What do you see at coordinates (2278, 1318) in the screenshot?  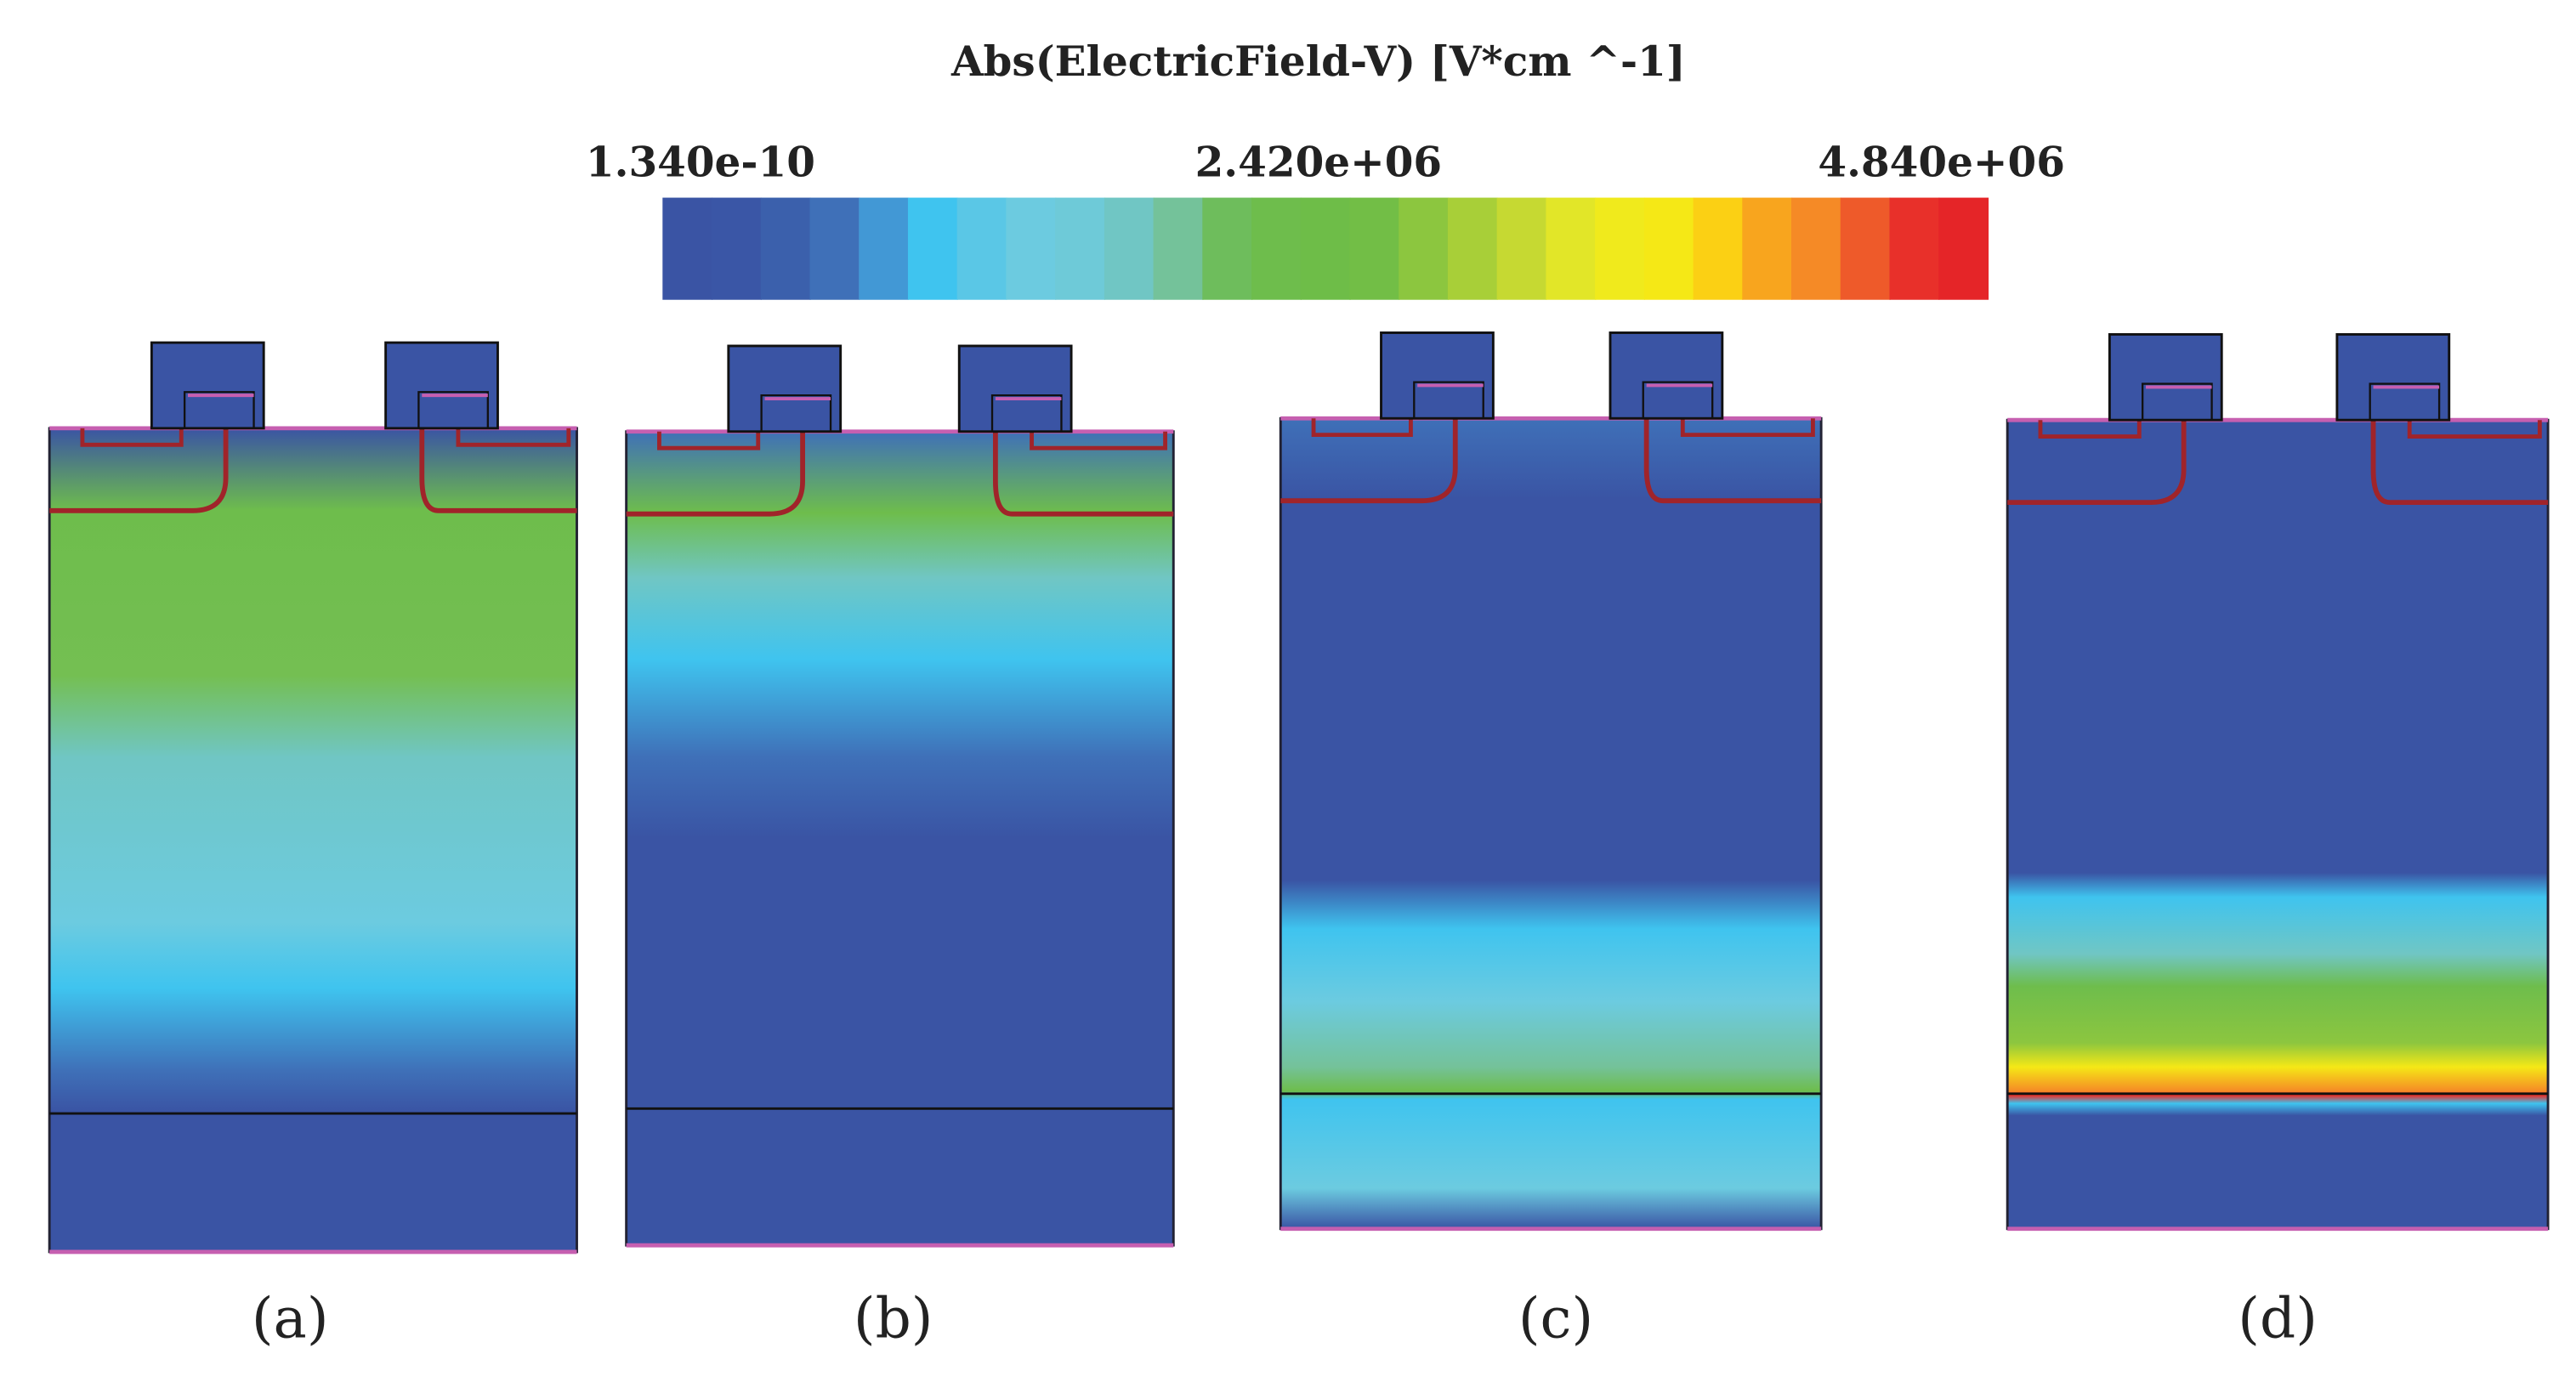 I see `panel-label: (d)` at bounding box center [2278, 1318].